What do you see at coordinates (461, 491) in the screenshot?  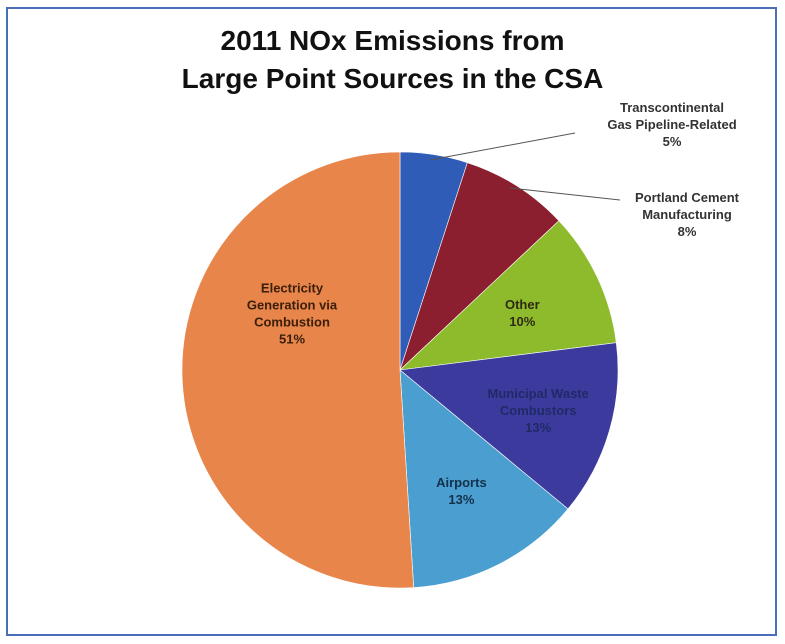 I see `slice-label-4: Airports 13%` at bounding box center [461, 491].